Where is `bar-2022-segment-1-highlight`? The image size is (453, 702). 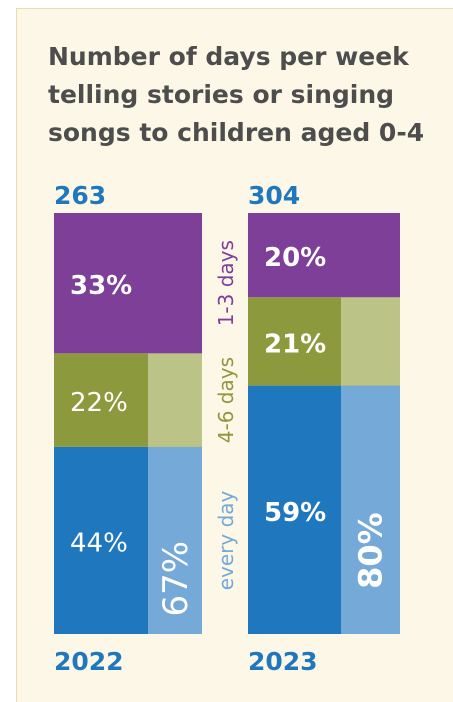
bar-2022-segment-1-highlight is located at coordinates (175, 400).